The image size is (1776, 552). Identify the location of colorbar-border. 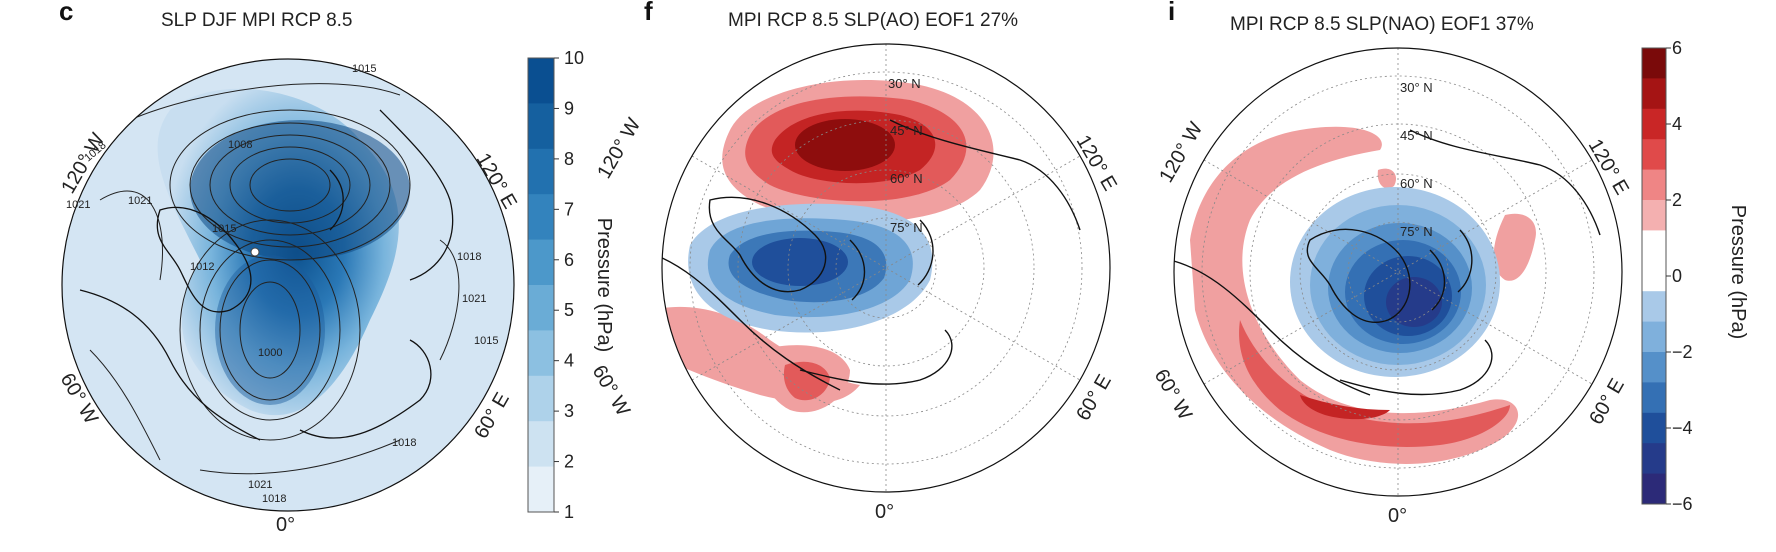
(541, 285).